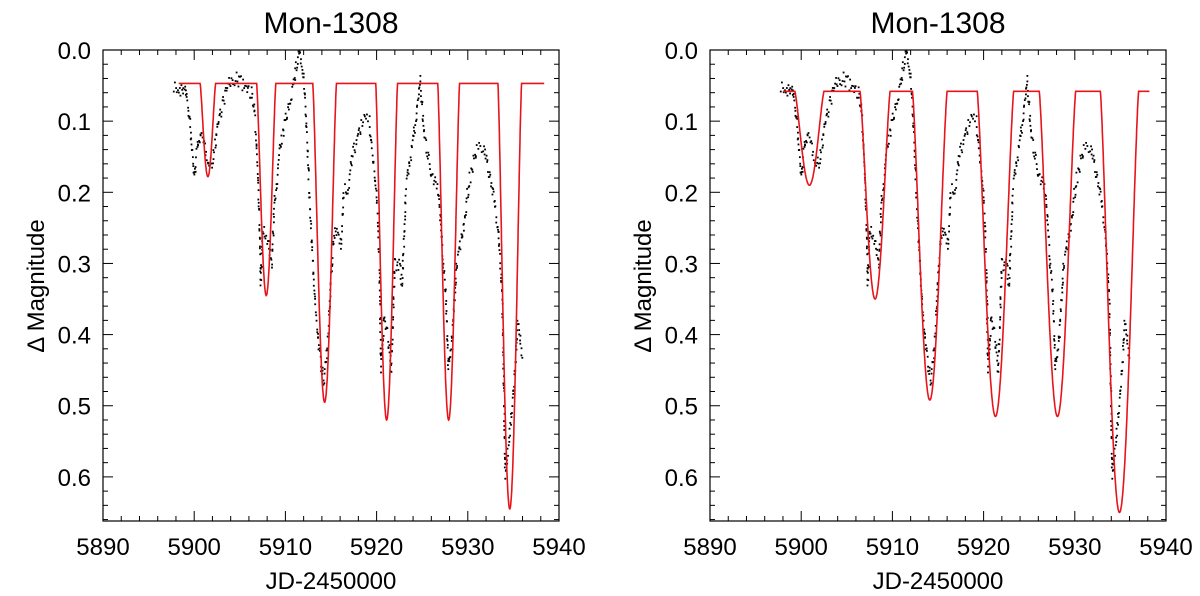 Image resolution: width=1200 pixels, height=596 pixels. What do you see at coordinates (681, 264) in the screenshot?
I see `y-tick-label: 0.3` at bounding box center [681, 264].